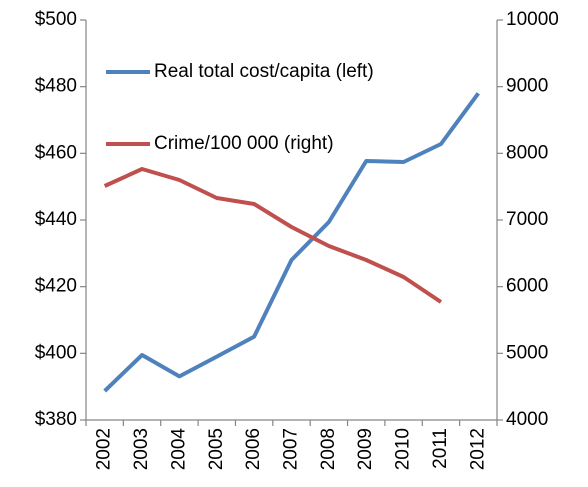 The image size is (588, 487). Describe the element at coordinates (527, 86) in the screenshot. I see `y2-tick-label: 9000` at that location.